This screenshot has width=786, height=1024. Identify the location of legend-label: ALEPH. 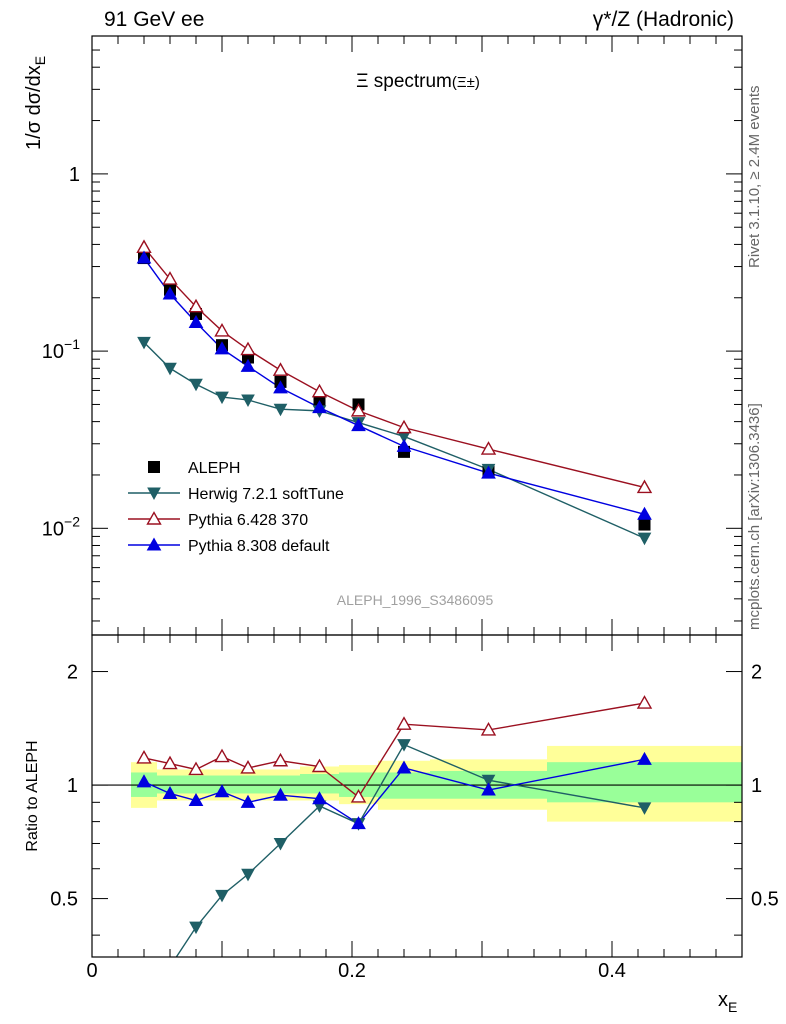
(214, 468).